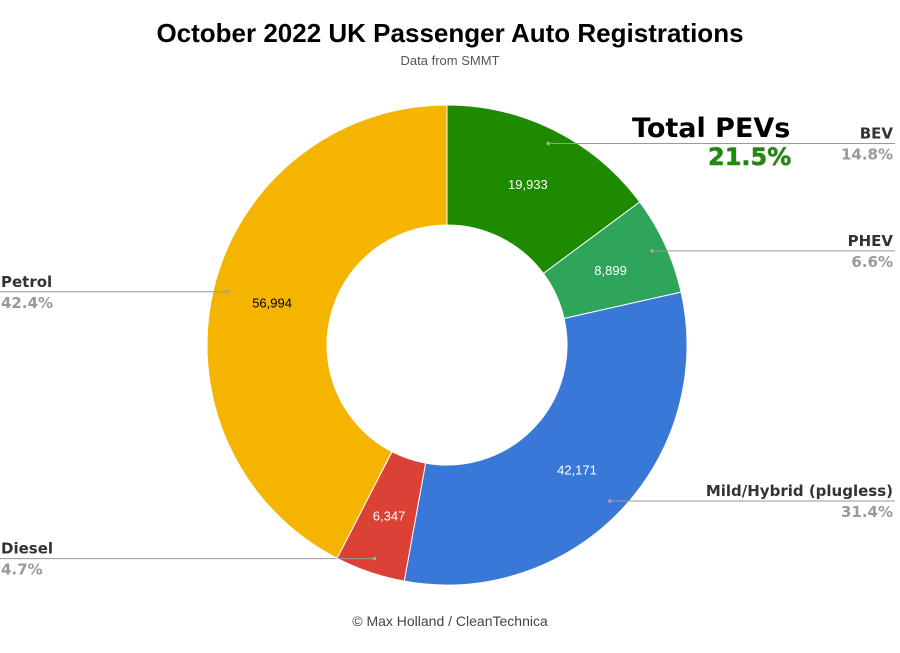 This screenshot has height=653, width=900. What do you see at coordinates (450, 621) in the screenshot?
I see `credit-text: © Max Holland / CleanTechnica` at bounding box center [450, 621].